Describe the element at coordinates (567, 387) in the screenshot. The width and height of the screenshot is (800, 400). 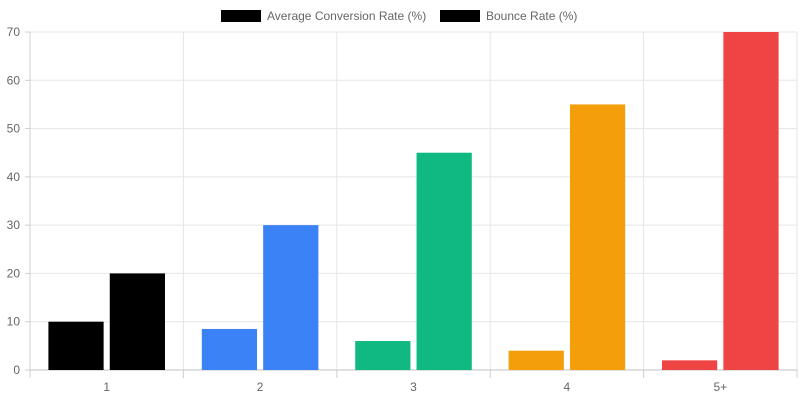
I see `x-tick-label: 4` at that location.